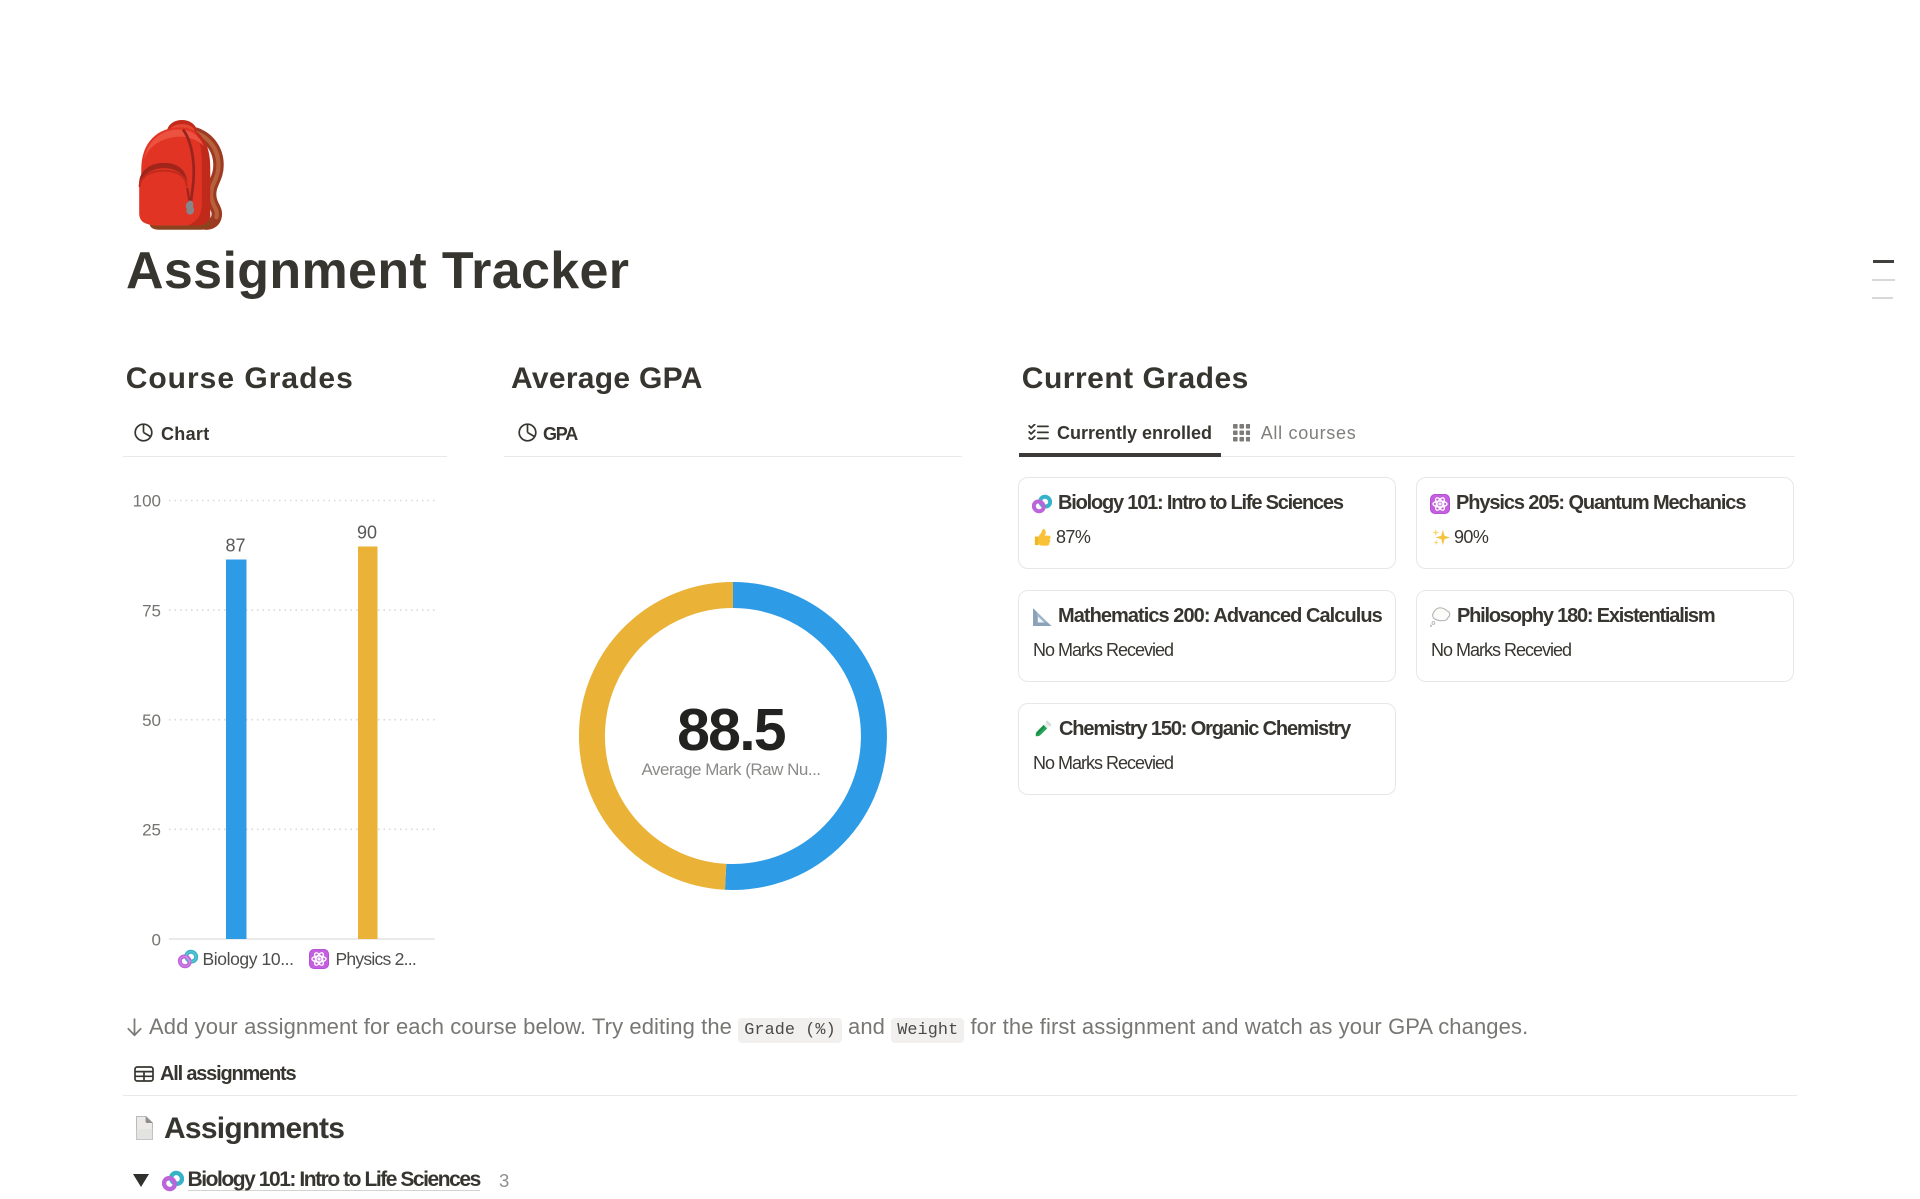 Image resolution: width=1920 pixels, height=1199 pixels. Describe the element at coordinates (156, 940) in the screenshot. I see `svg-text: 0` at that location.